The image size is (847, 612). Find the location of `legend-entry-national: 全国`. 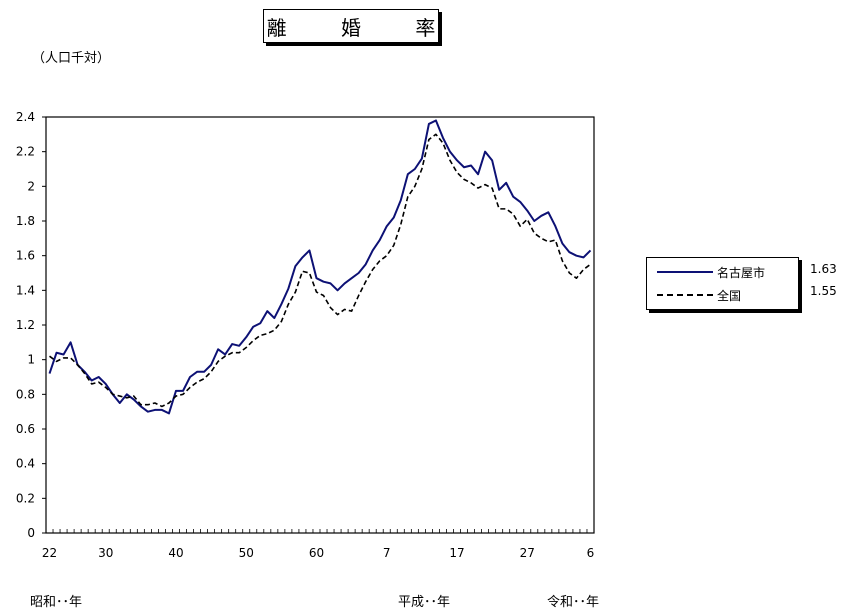

legend-entry-national: 全国 is located at coordinates (699, 295).